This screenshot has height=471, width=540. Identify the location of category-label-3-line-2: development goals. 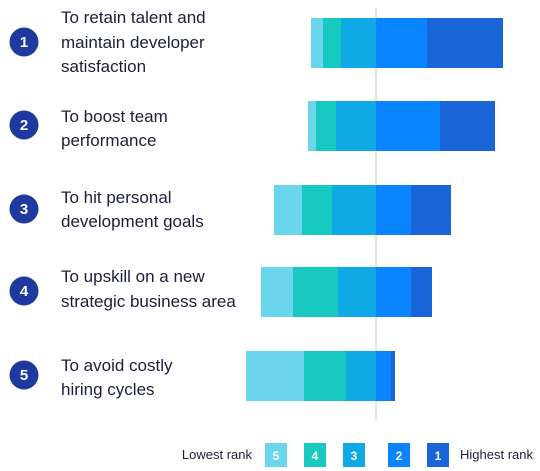
(132, 221).